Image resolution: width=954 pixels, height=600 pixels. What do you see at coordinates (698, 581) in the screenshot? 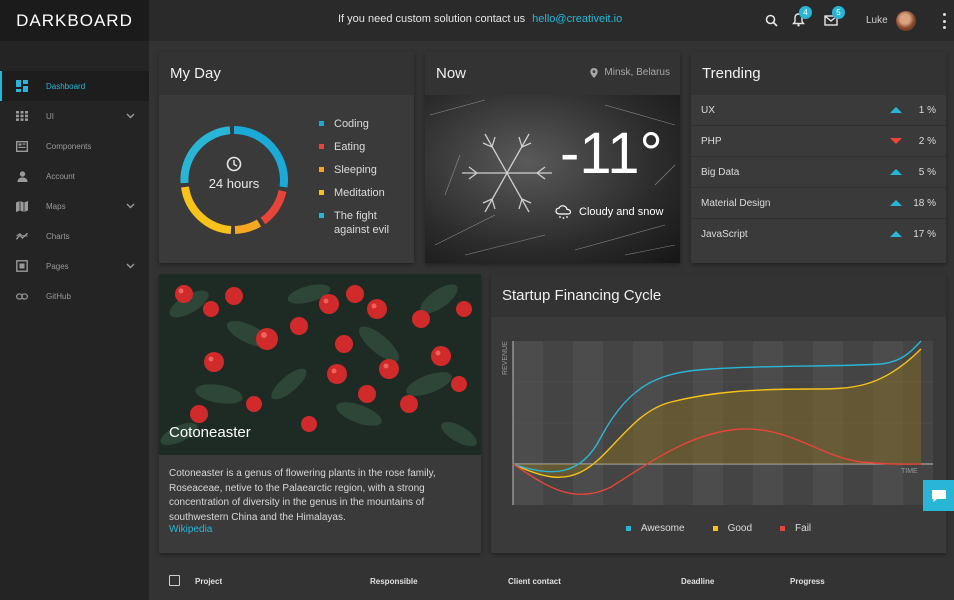
I see `column-header-deadline: Deadline` at bounding box center [698, 581].